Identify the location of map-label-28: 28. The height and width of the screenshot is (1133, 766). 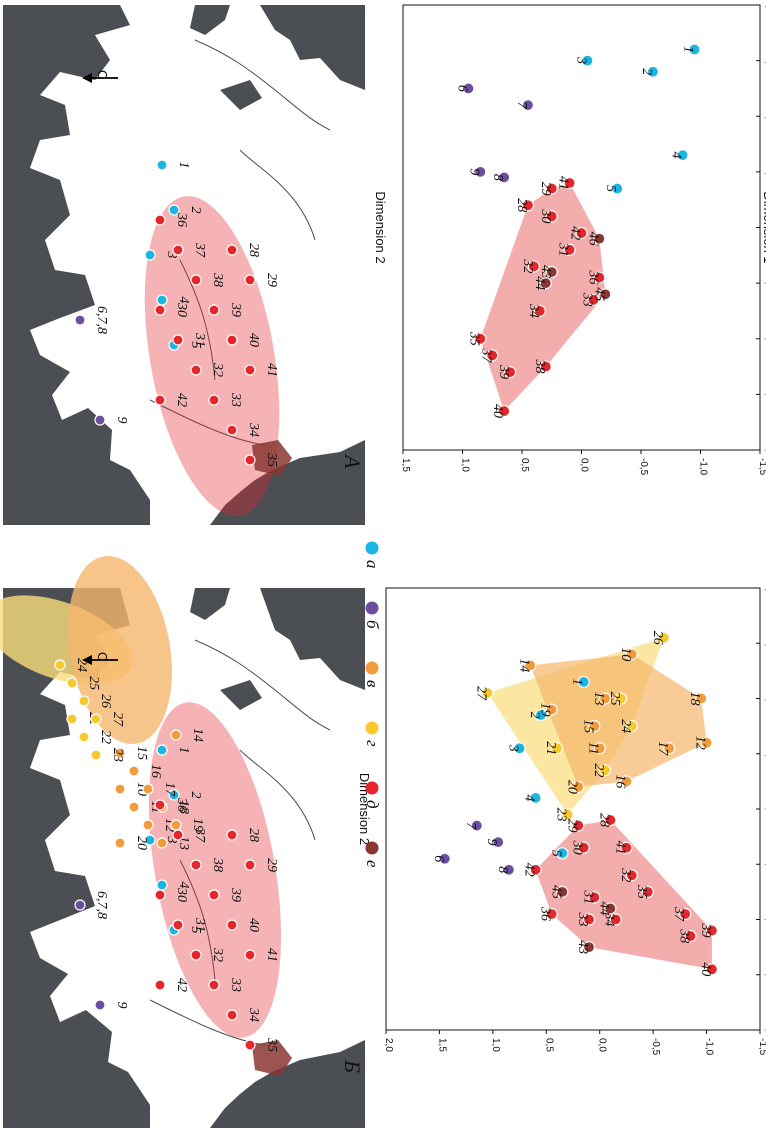
(253, 250).